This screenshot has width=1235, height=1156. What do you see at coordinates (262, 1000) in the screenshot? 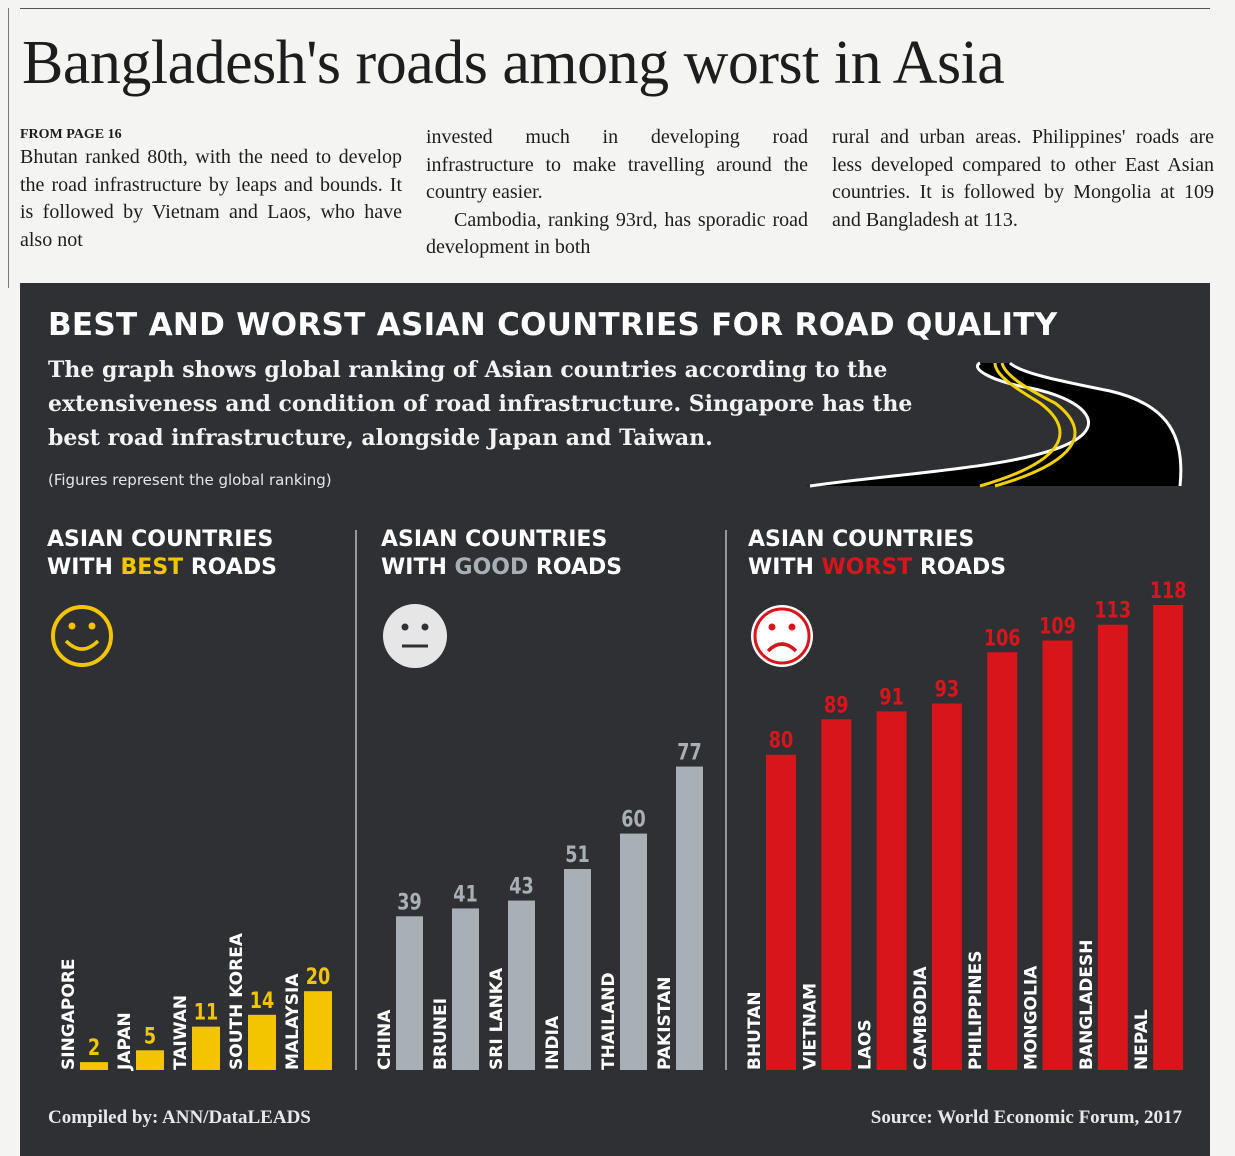
I see `value-label: 14` at bounding box center [262, 1000].